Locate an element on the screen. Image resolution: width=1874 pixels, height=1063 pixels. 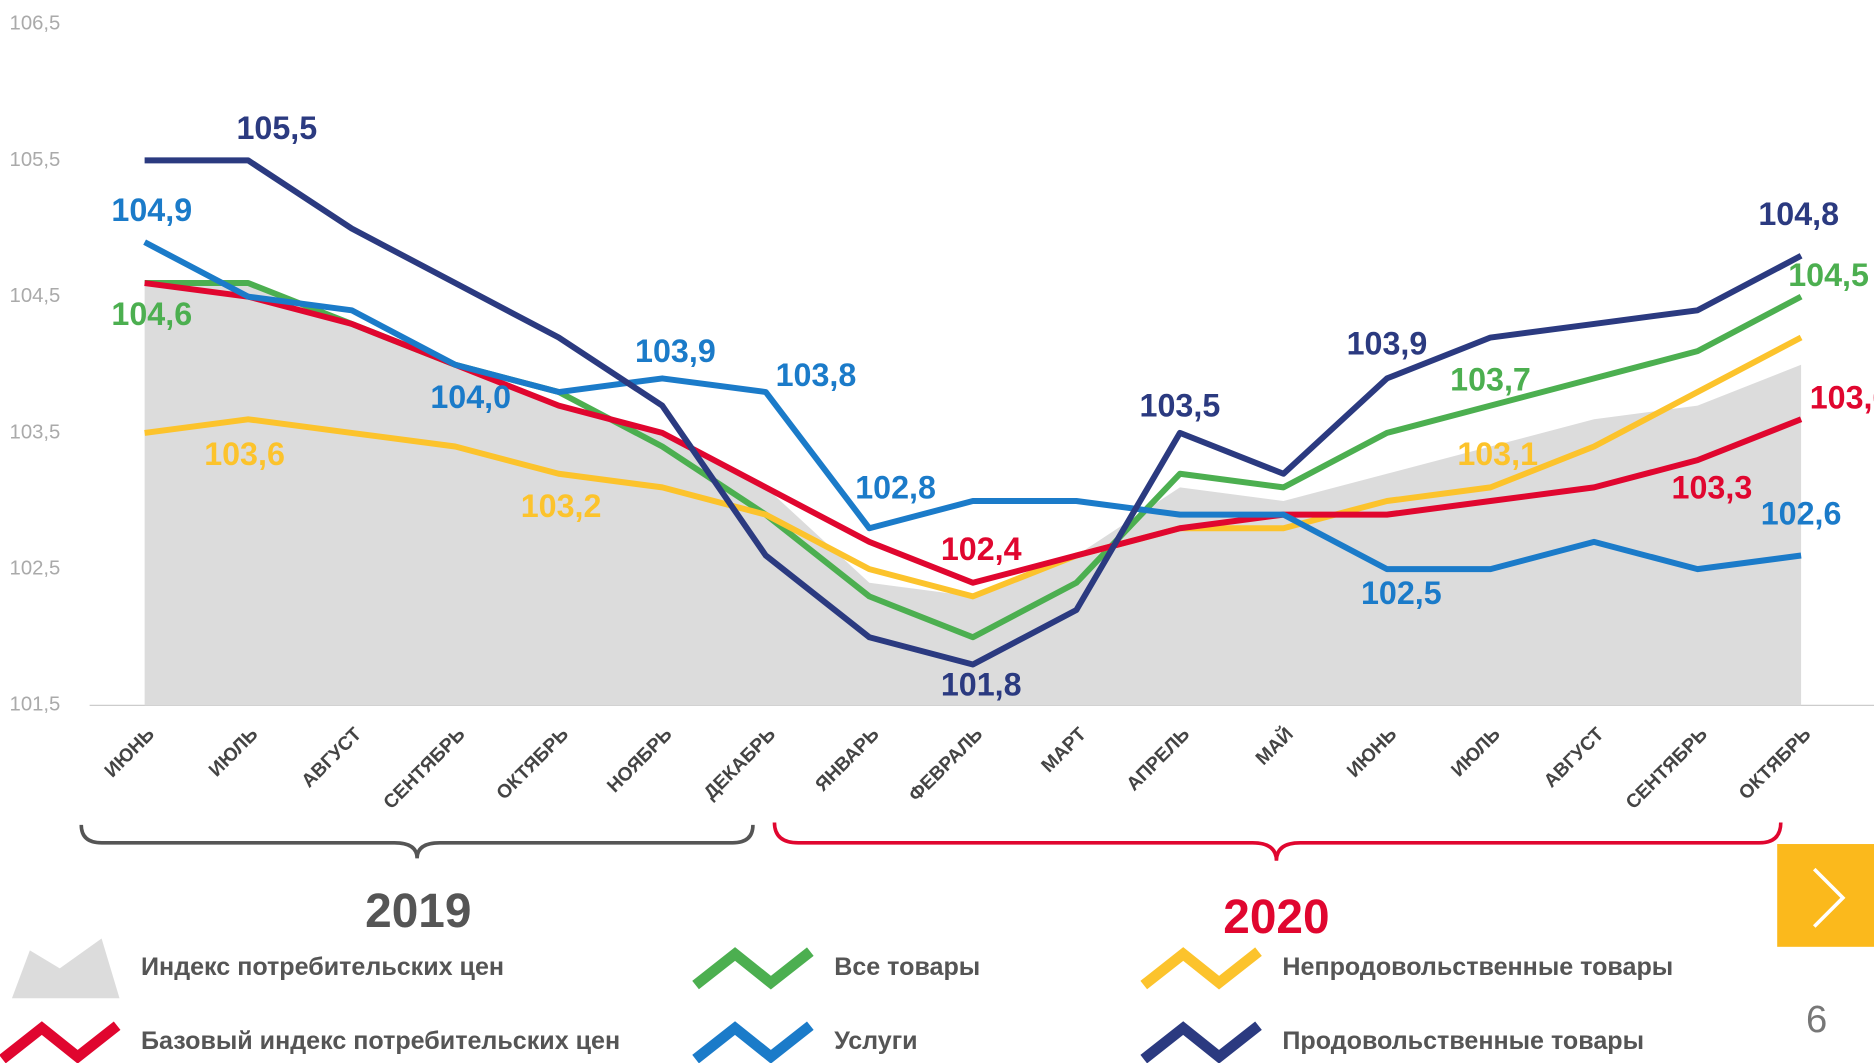
y-tick-label: 104,5 is located at coordinates (35, 296).